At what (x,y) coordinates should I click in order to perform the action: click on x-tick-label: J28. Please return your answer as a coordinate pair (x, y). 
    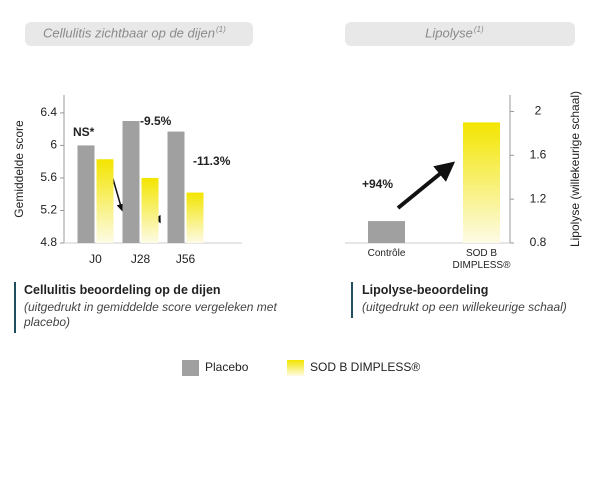
    Looking at the image, I should click on (141, 259).